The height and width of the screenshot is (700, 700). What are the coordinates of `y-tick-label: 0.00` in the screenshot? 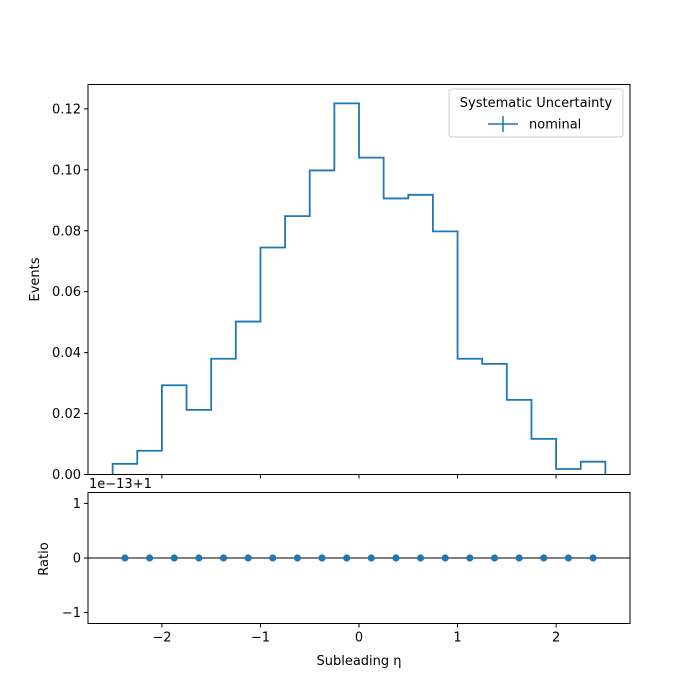 It's located at (66, 475).